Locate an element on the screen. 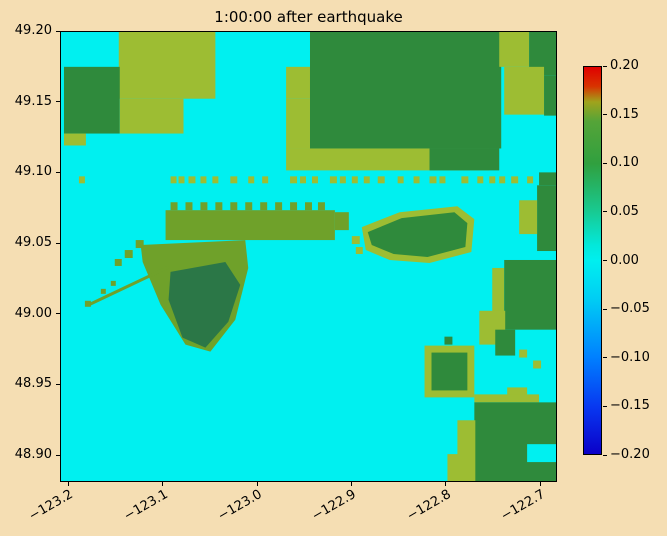 This screenshot has height=536, width=667. colorbar-gradient is located at coordinates (592, 260).